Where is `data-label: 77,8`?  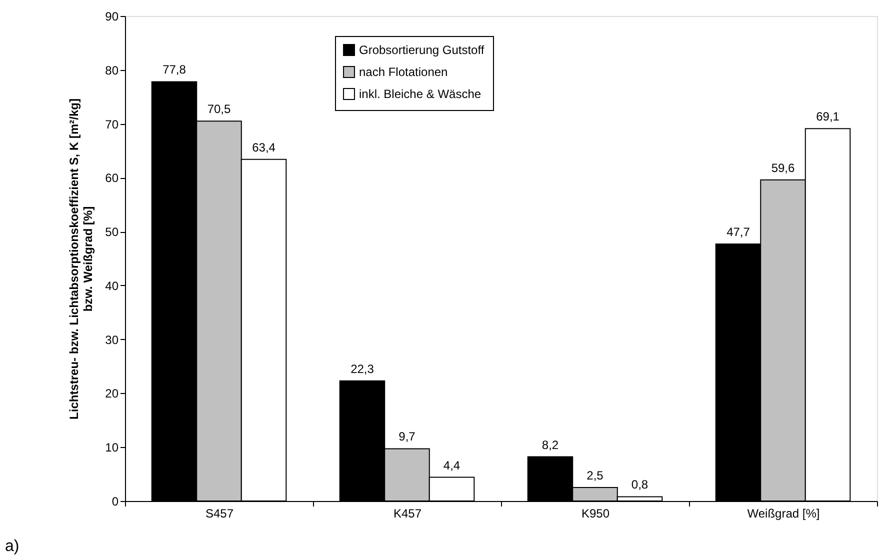
data-label: 77,8 is located at coordinates (174, 69).